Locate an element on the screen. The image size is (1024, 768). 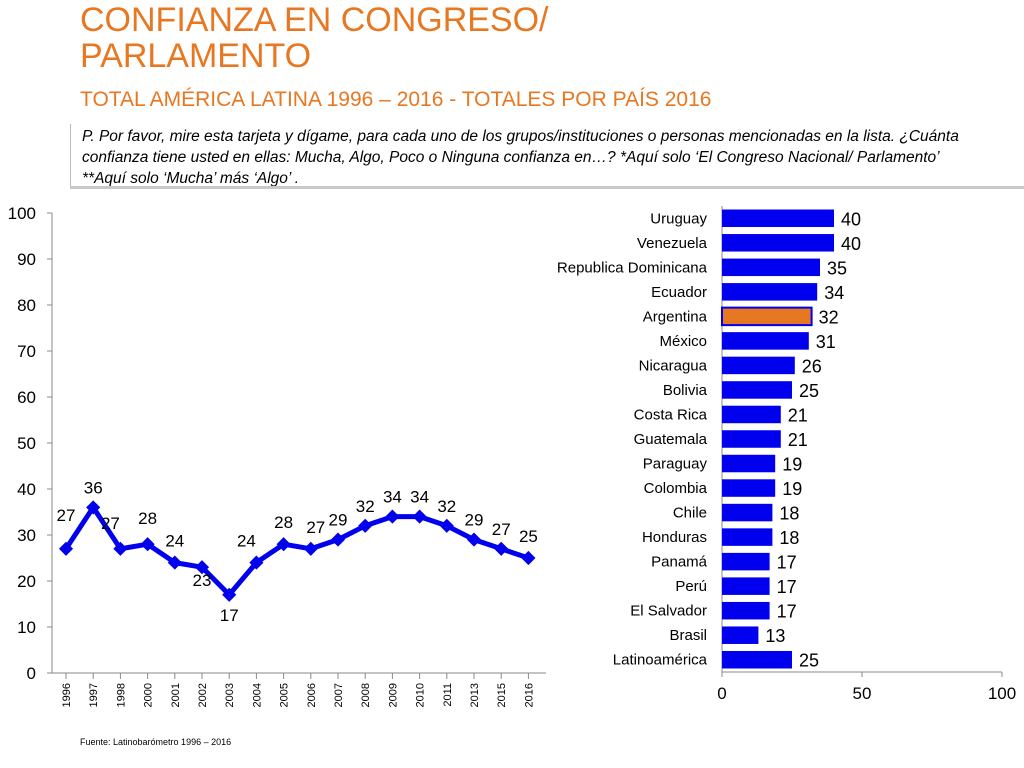
x-tick-label: 2008 is located at coordinates (366, 695).